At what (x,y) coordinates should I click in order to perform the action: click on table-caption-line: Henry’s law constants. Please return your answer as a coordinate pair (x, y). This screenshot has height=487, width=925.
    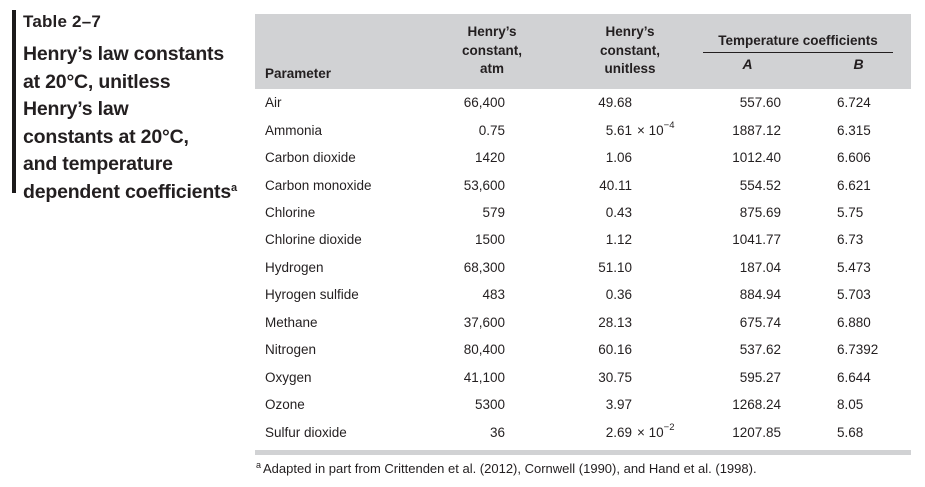
    Looking at the image, I should click on (135, 56).